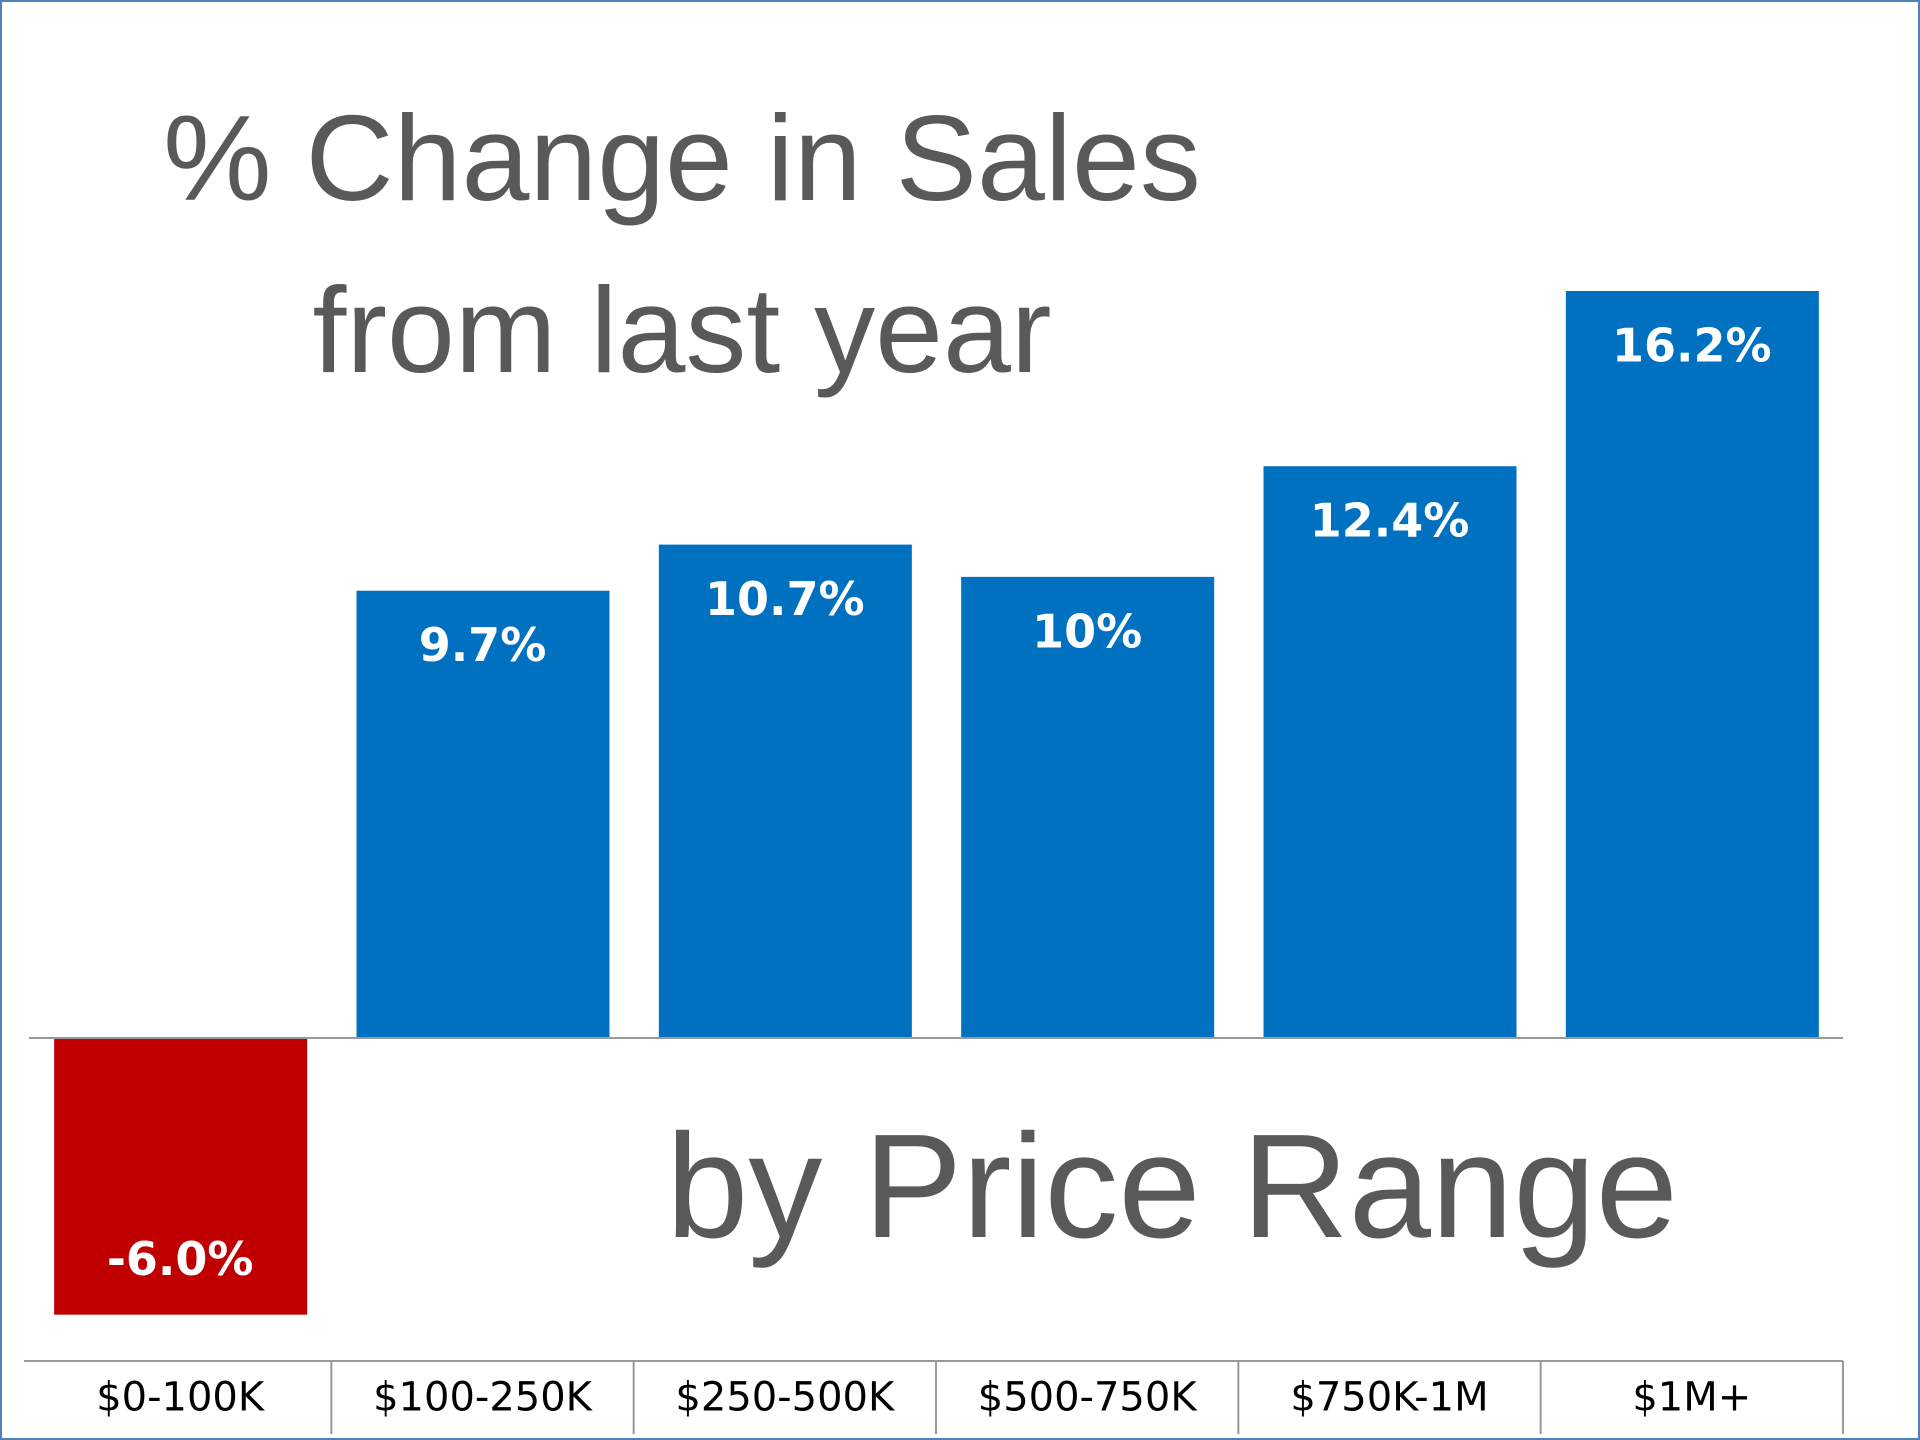  What do you see at coordinates (181, 1398) in the screenshot?
I see `category-label: $0-100K` at bounding box center [181, 1398].